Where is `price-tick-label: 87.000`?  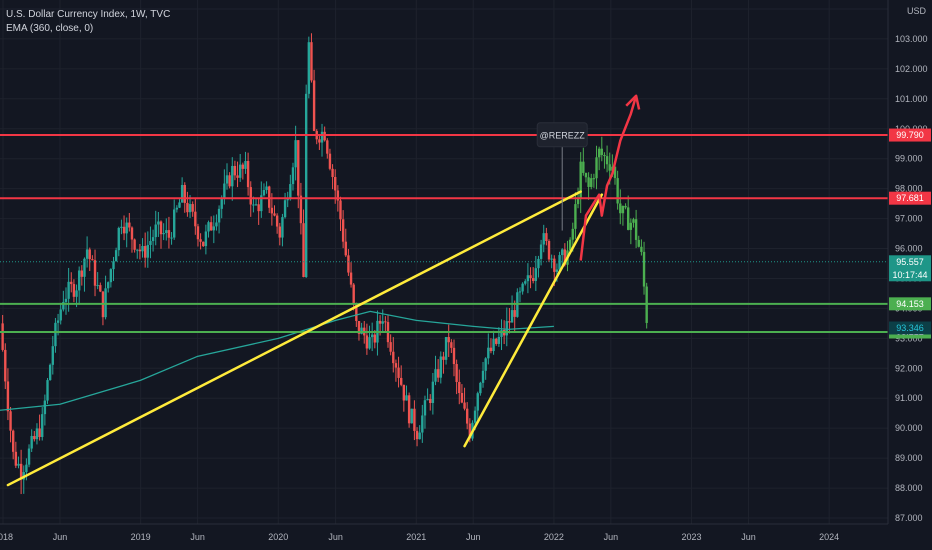
price-tick-label: 87.000 is located at coordinates (909, 518).